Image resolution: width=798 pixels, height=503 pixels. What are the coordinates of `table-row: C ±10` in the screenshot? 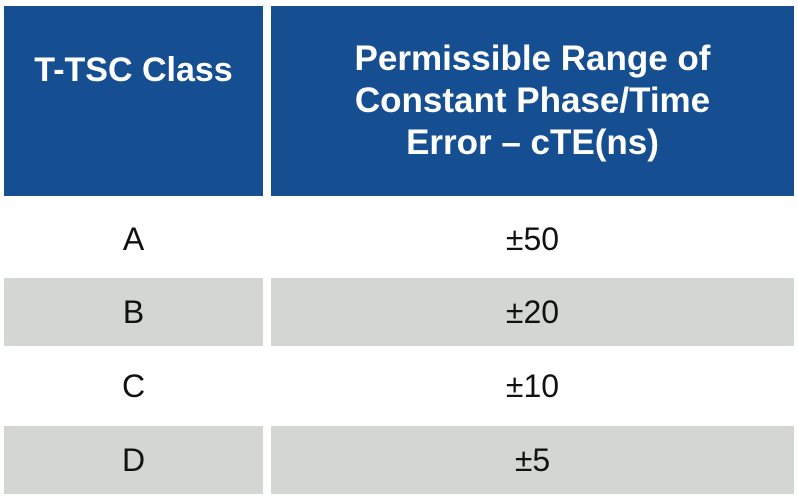 It's located at (399, 386).